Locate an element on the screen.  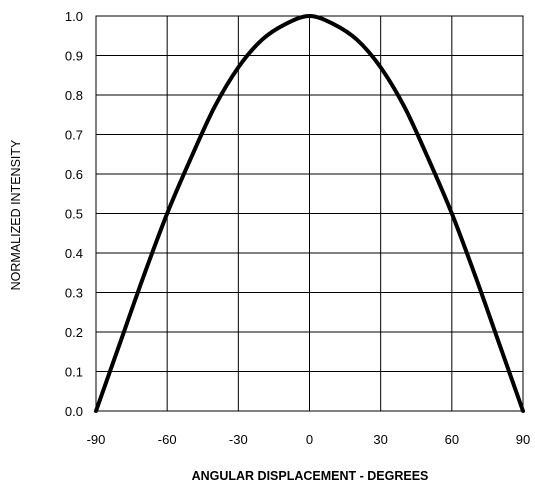
y-tick-label: 0.5 is located at coordinates (74, 214).